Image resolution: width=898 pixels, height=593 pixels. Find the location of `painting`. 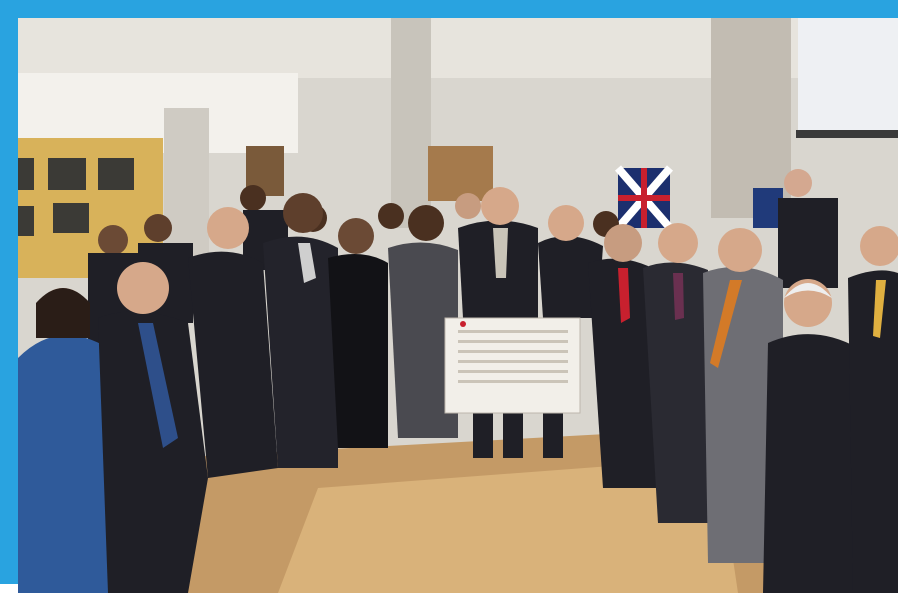

painting is located at coordinates (460, 173).